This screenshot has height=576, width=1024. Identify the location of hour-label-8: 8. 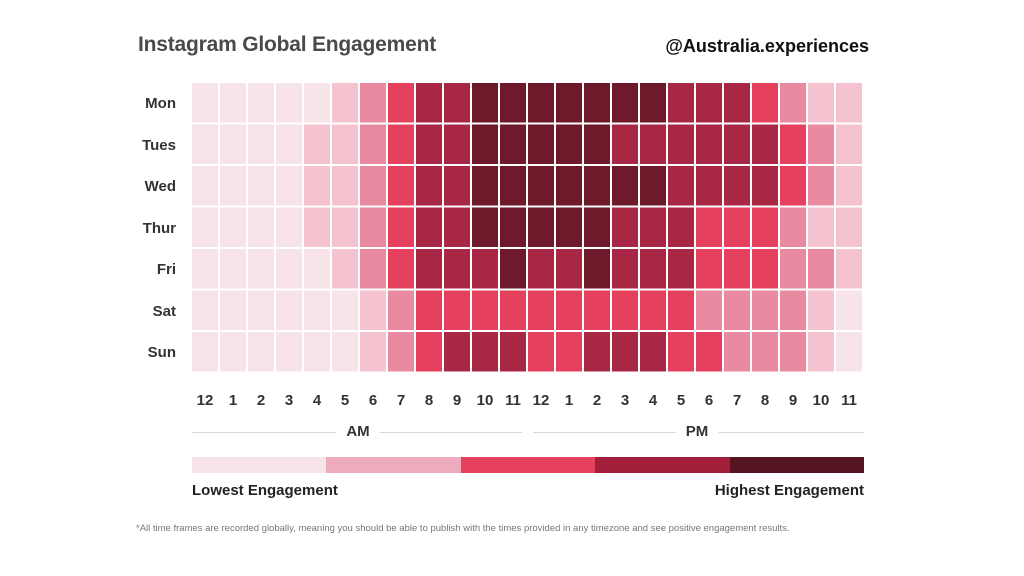
(429, 400).